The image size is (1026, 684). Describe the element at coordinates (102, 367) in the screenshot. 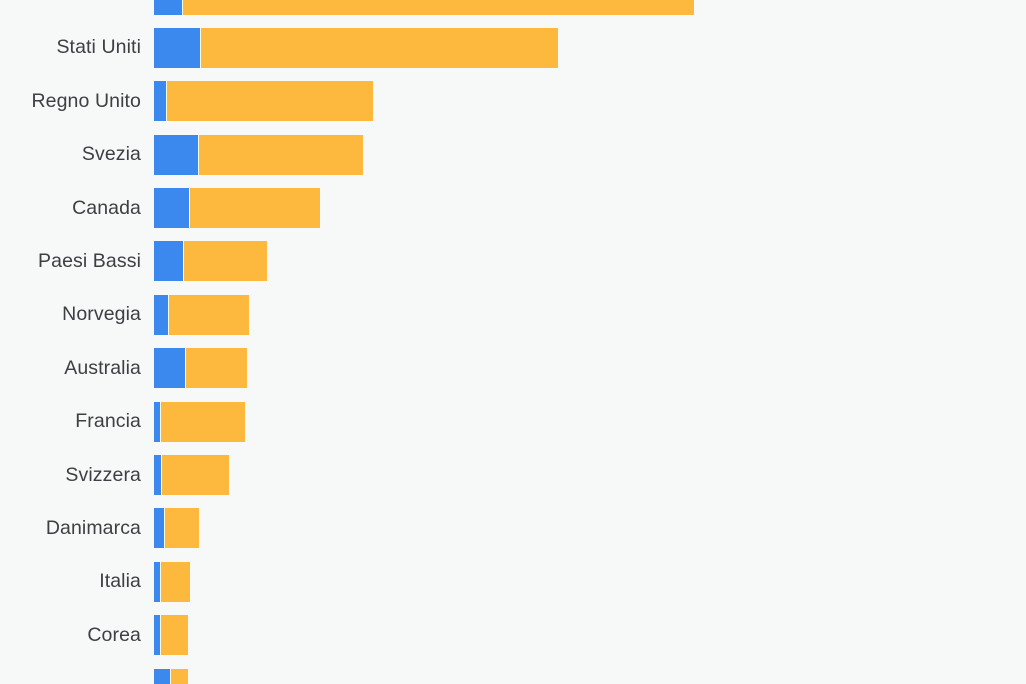

I see `bar-category-label: Australia` at that location.